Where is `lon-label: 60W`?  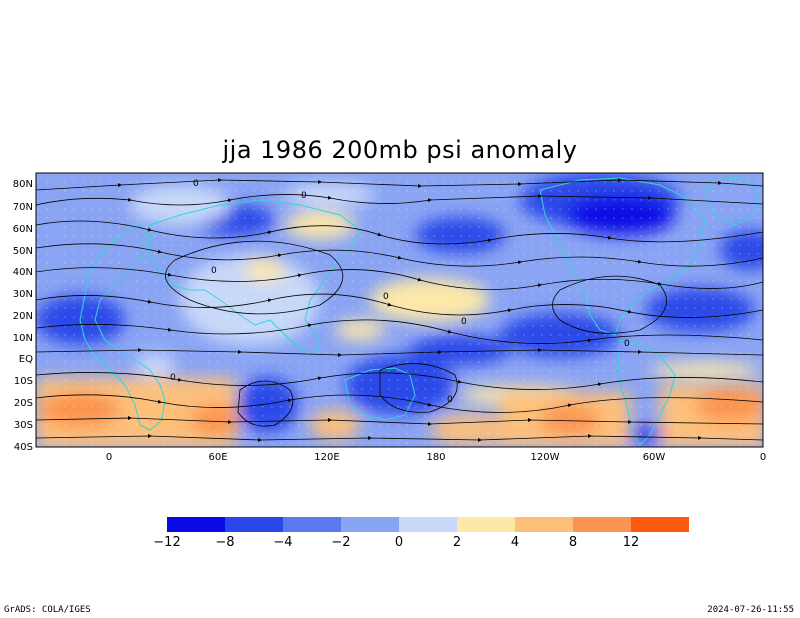
lon-label: 60W is located at coordinates (654, 457).